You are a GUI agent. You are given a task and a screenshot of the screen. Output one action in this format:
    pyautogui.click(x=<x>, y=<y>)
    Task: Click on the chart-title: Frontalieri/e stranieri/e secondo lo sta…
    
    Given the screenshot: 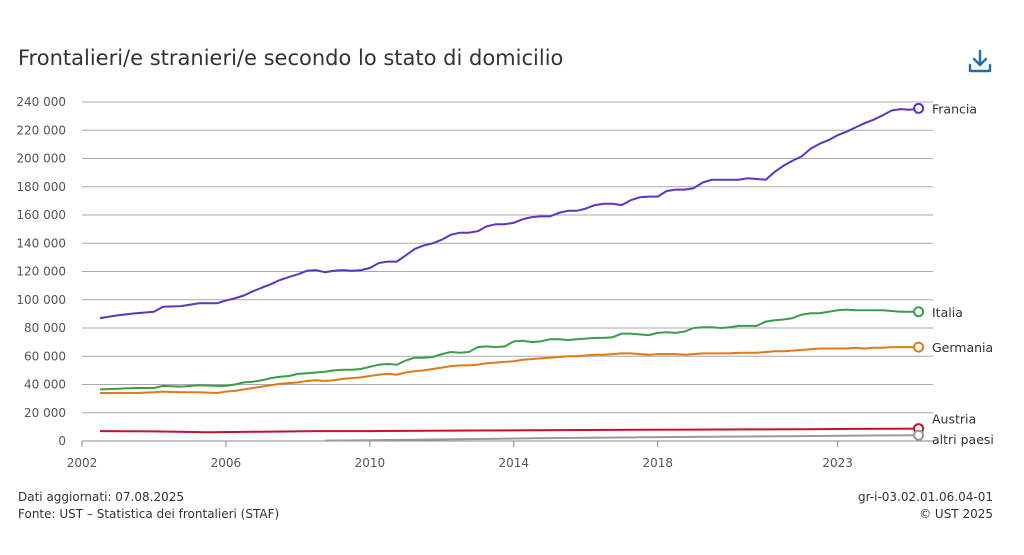 What is the action you would take?
    pyautogui.click(x=291, y=58)
    